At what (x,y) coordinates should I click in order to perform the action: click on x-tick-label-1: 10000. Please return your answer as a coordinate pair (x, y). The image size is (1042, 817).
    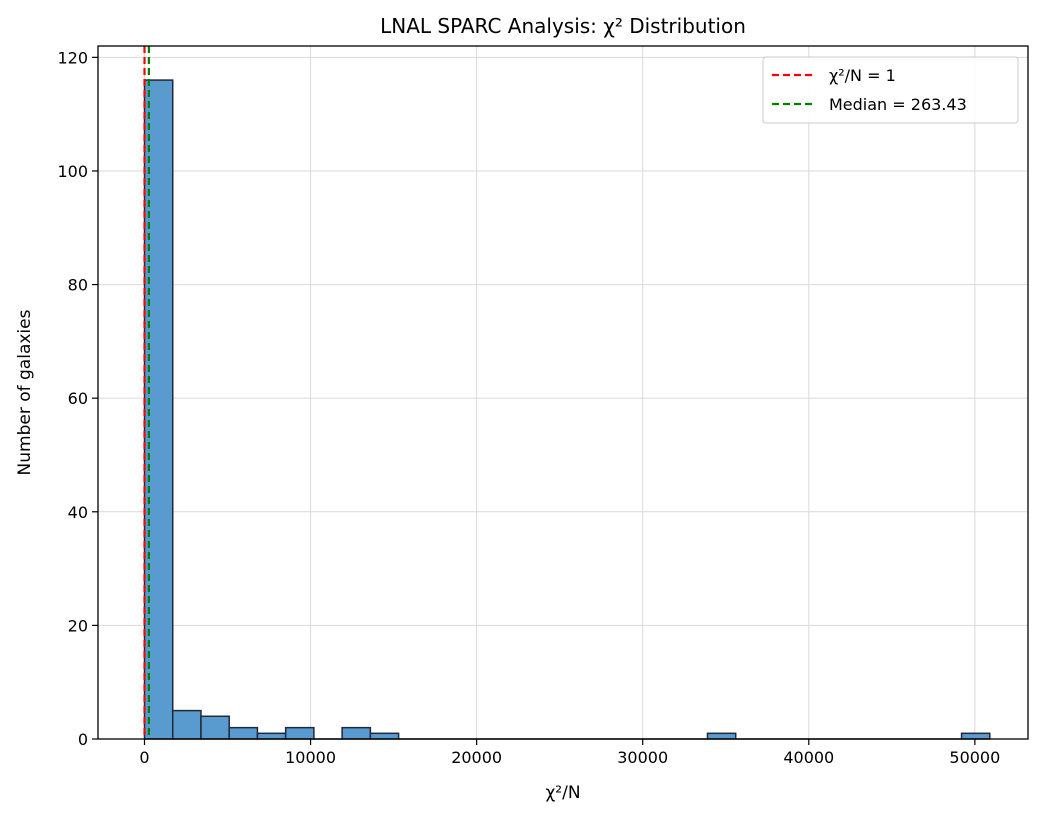
    Looking at the image, I should click on (310, 757).